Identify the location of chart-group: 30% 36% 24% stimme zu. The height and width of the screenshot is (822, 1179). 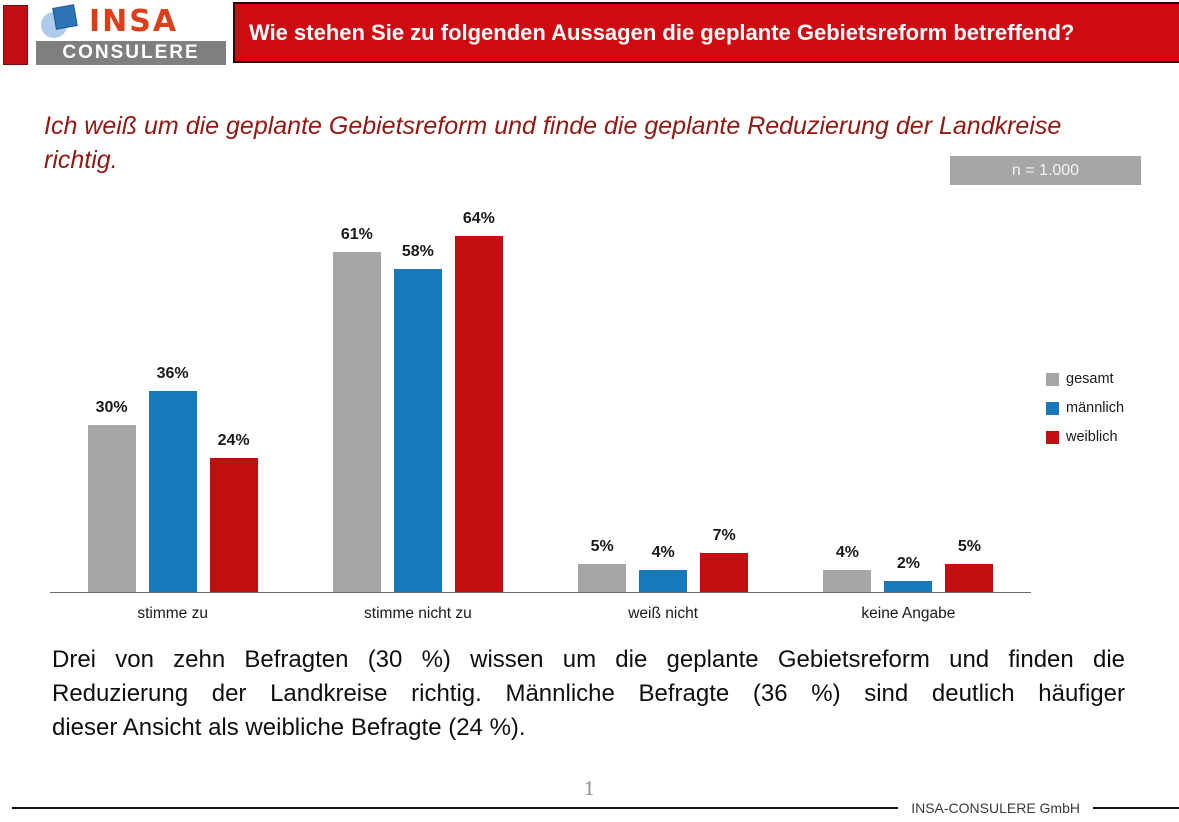
(172, 412).